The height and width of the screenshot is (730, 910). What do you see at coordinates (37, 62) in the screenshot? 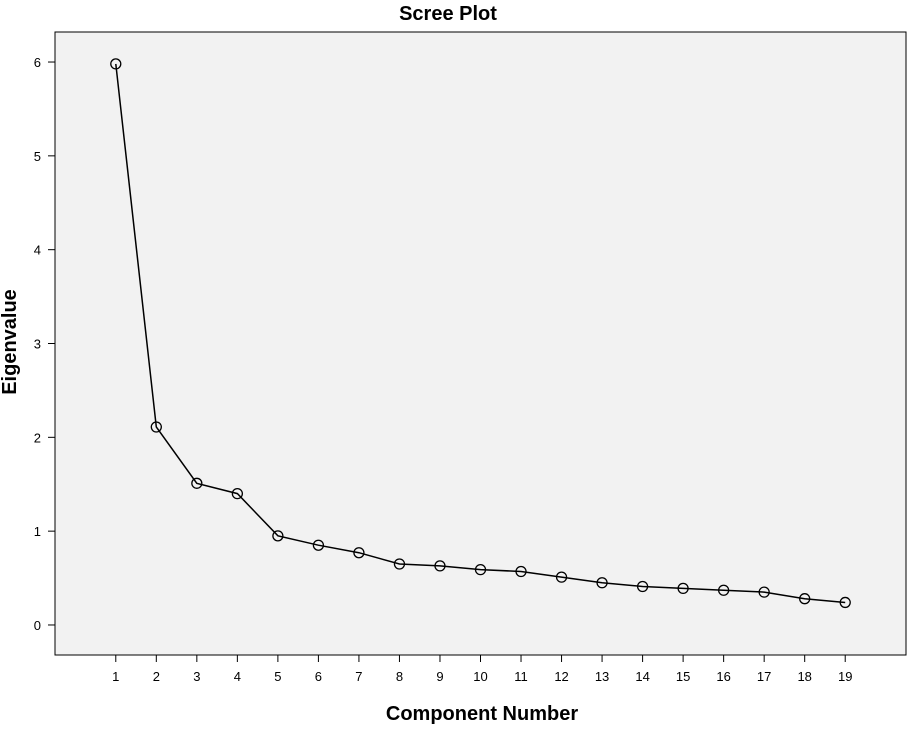
I see `y-tick-label: 6` at bounding box center [37, 62].